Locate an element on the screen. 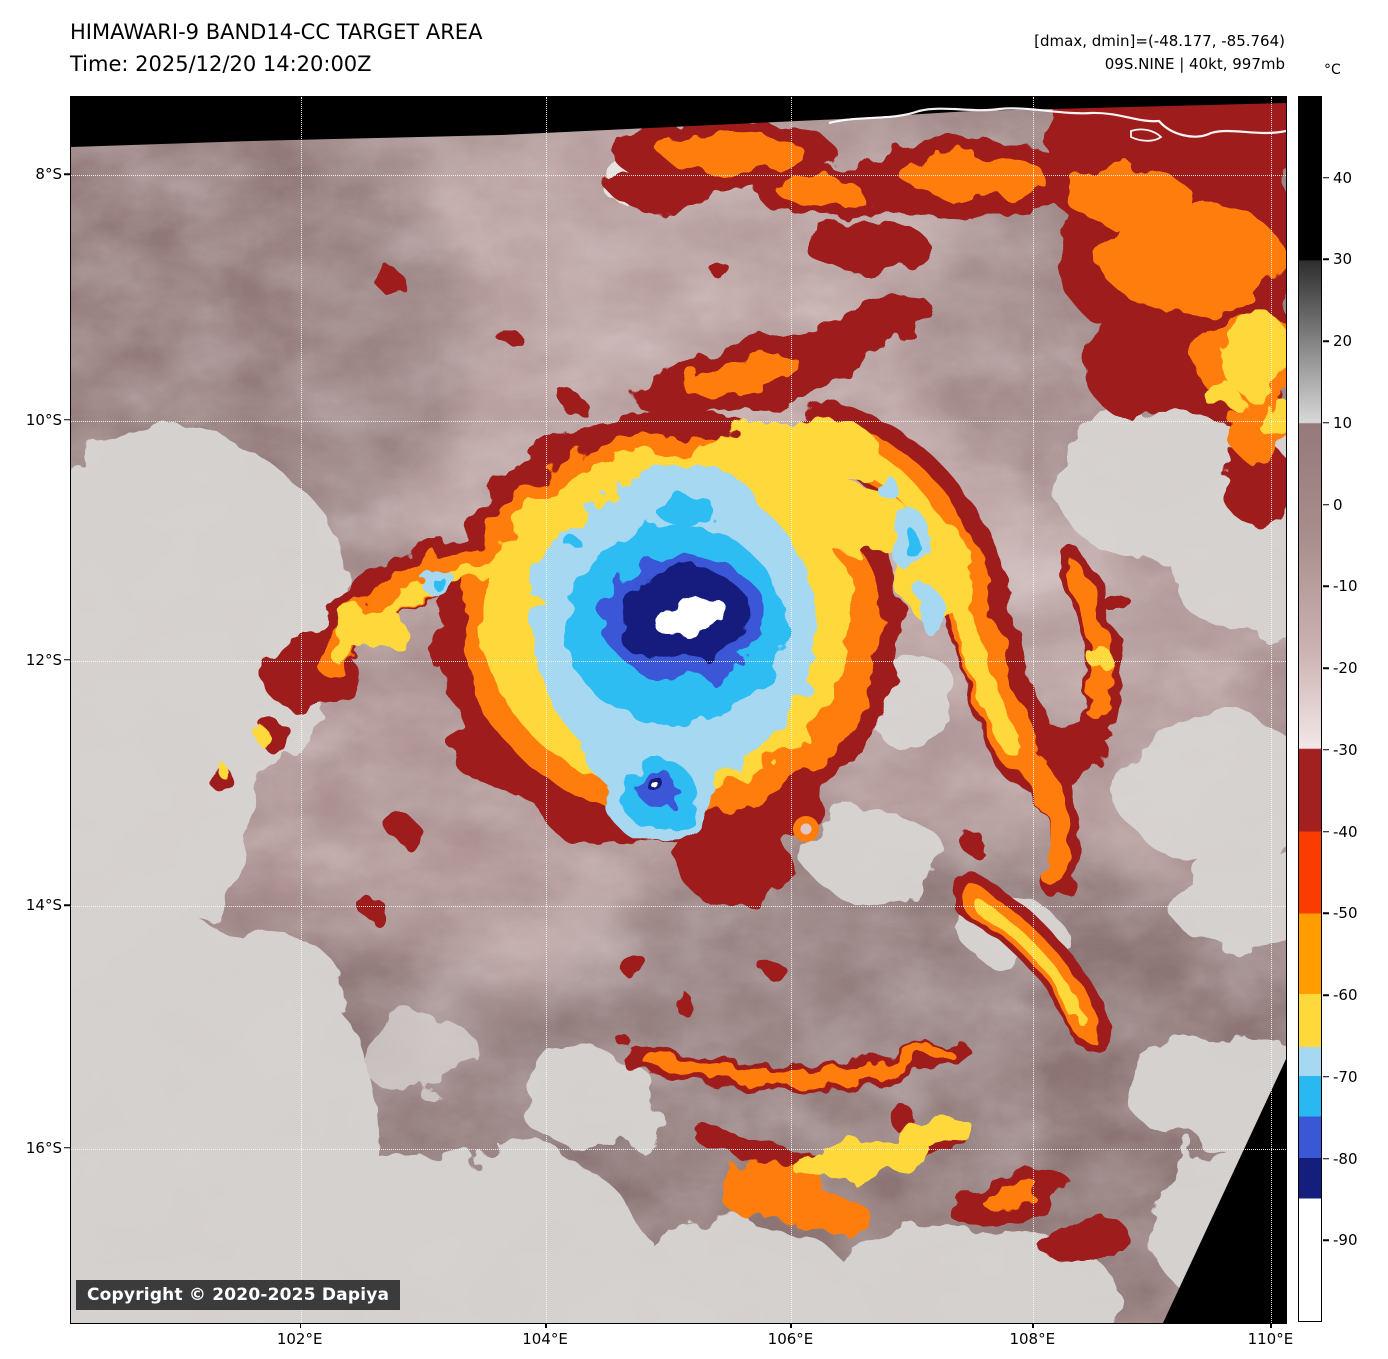  copyright-badge: Copyright © 2020-2025 Dapiya is located at coordinates (238, 1295).